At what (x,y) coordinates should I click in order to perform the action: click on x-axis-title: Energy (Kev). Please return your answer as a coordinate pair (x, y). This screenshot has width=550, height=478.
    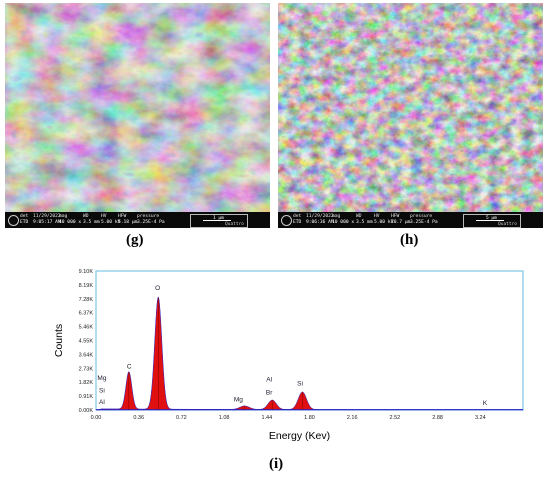
    Looking at the image, I should click on (299, 436).